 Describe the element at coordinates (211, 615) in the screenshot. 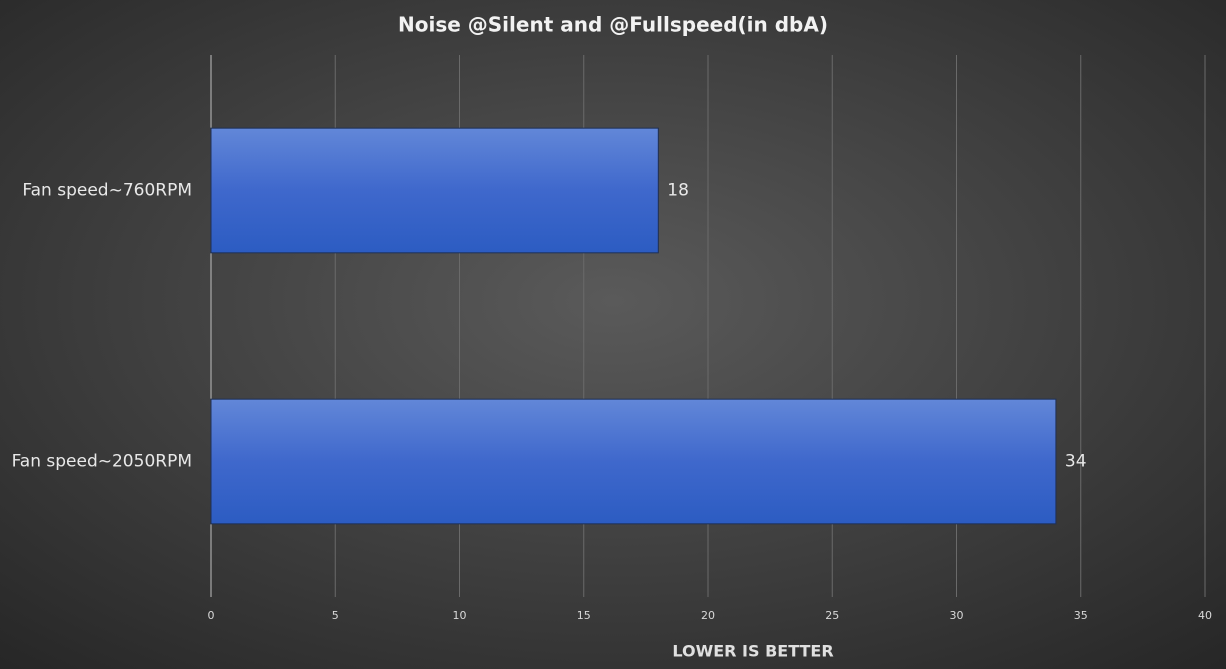

I see `x-tick-label: 0` at that location.